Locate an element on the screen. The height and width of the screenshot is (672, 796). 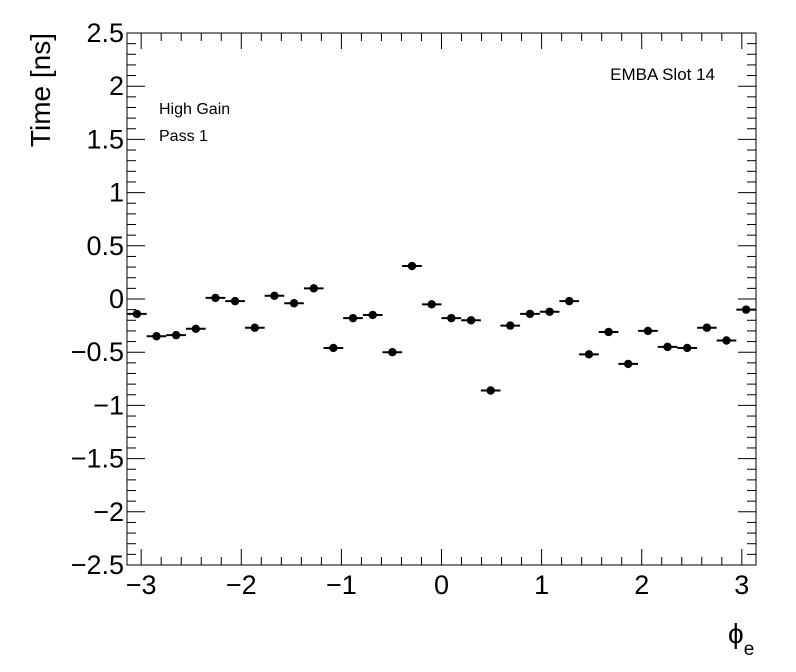
x-tick-label: 3 is located at coordinates (741, 585).